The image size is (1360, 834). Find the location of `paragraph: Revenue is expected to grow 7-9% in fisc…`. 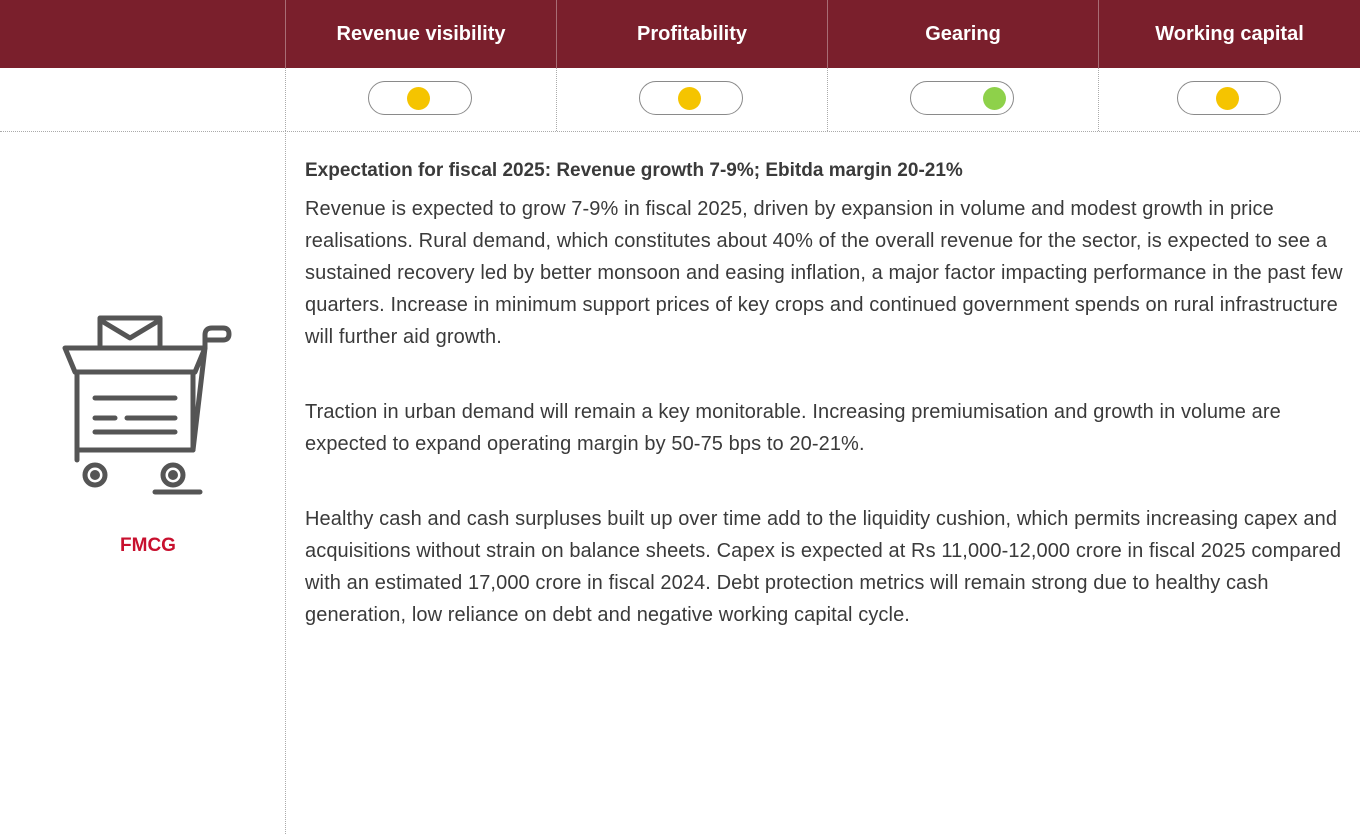

paragraph: Revenue is expected to grow 7-9% in fisc… is located at coordinates (824, 273).